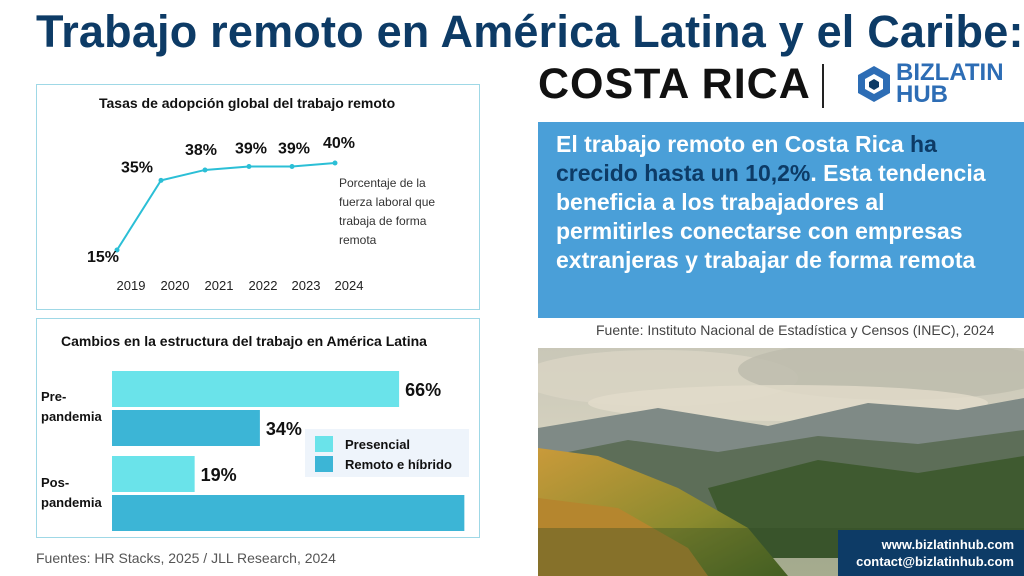 This screenshot has height=576, width=1024. What do you see at coordinates (263, 285) in the screenshot?
I see `adoption-x-tick: 2022` at bounding box center [263, 285].